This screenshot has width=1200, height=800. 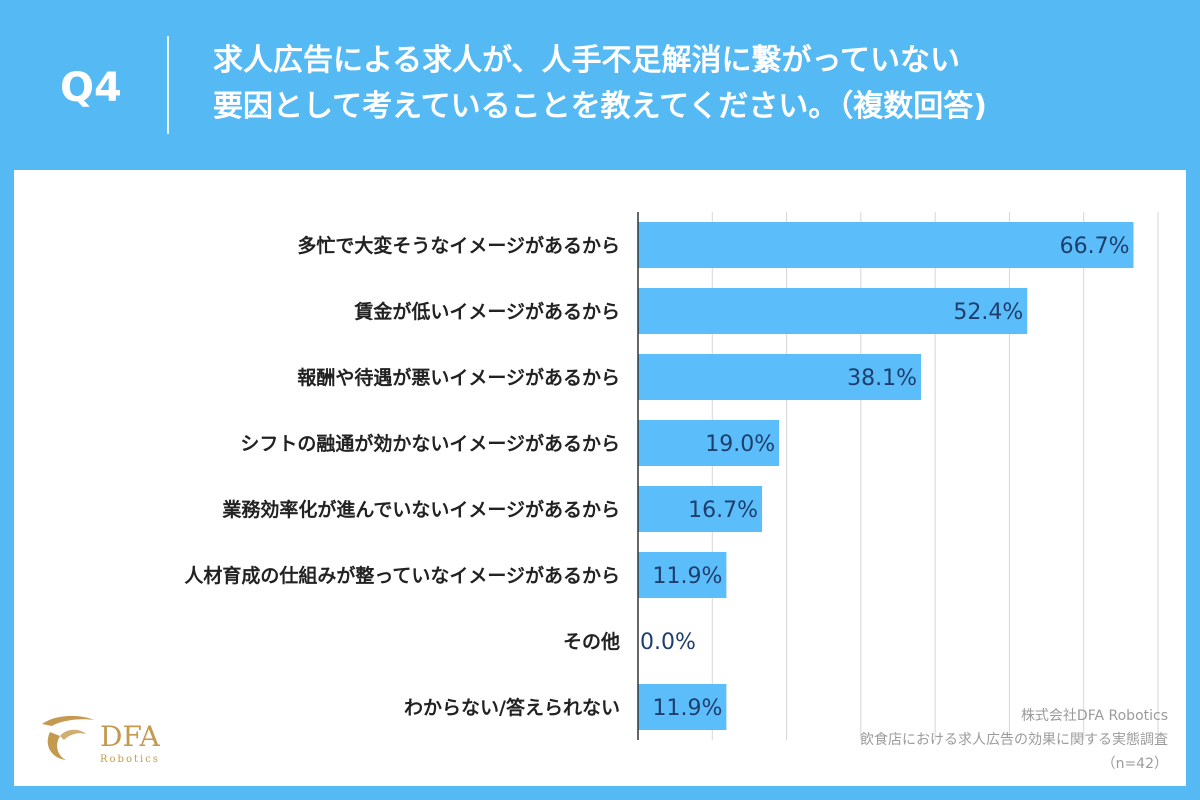 I want to click on logo-sub-text: Robotics, so click(x=130, y=759).